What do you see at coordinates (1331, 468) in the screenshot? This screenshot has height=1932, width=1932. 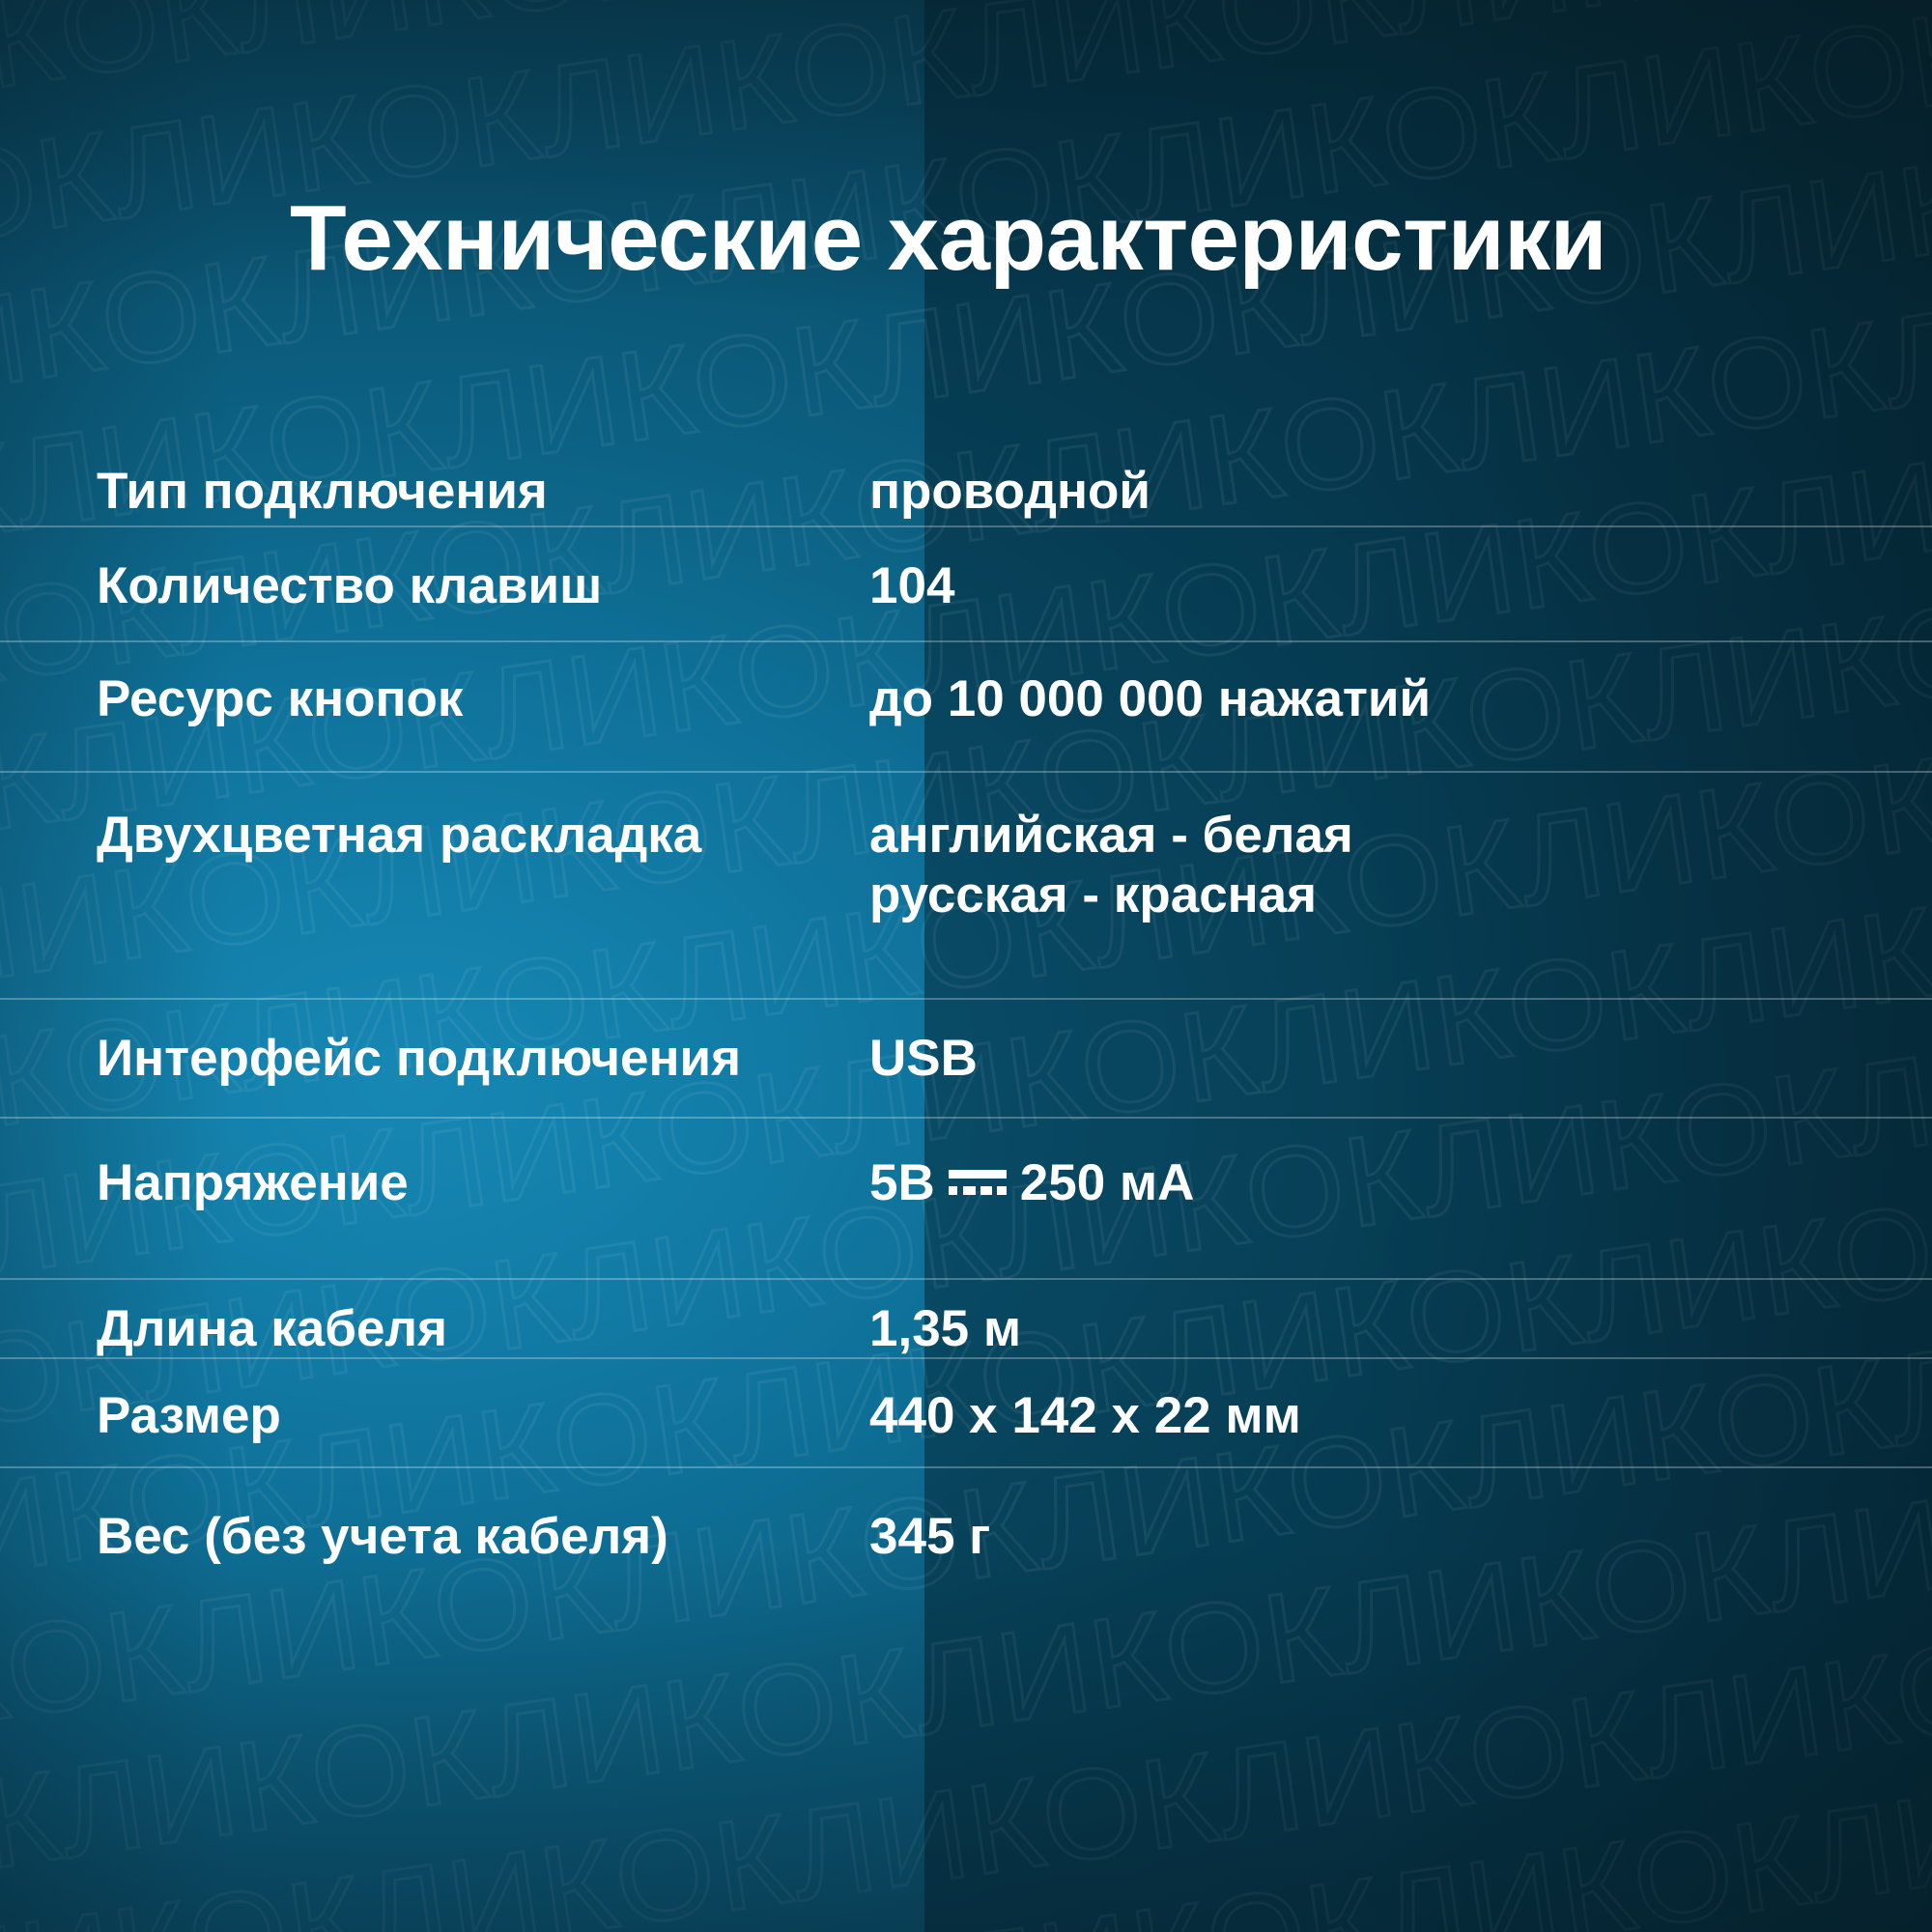 I see `spec-value: проводной` at bounding box center [1331, 468].